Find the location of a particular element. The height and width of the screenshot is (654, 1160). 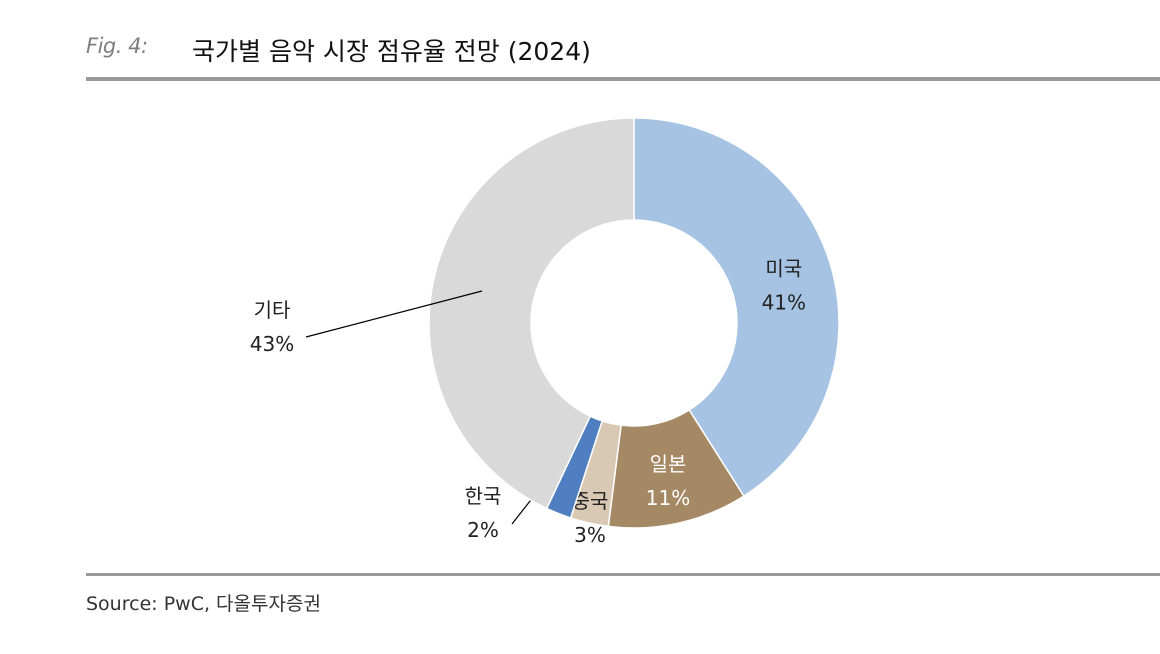

slice-name-label: 기타 is located at coordinates (272, 310).